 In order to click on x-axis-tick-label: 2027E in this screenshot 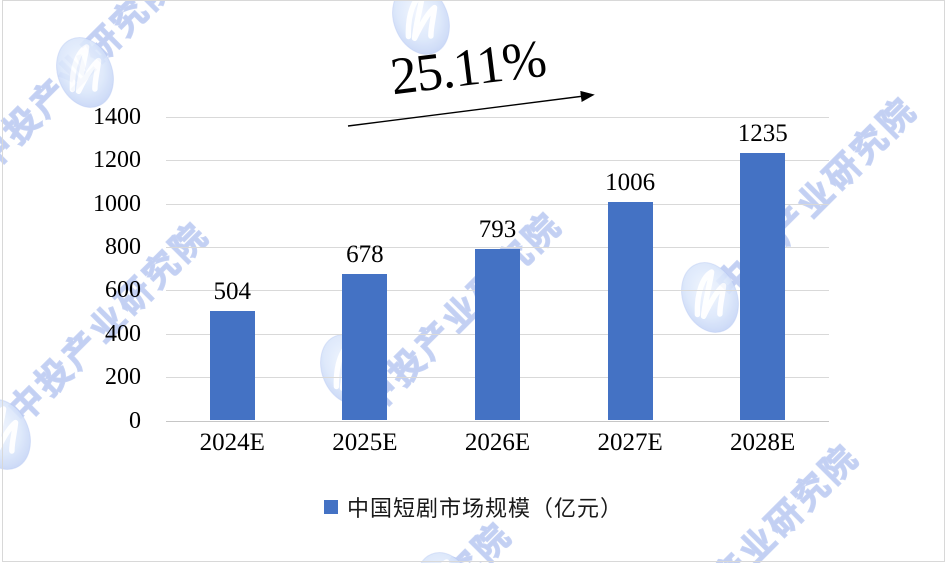, I will do `click(630, 442)`.